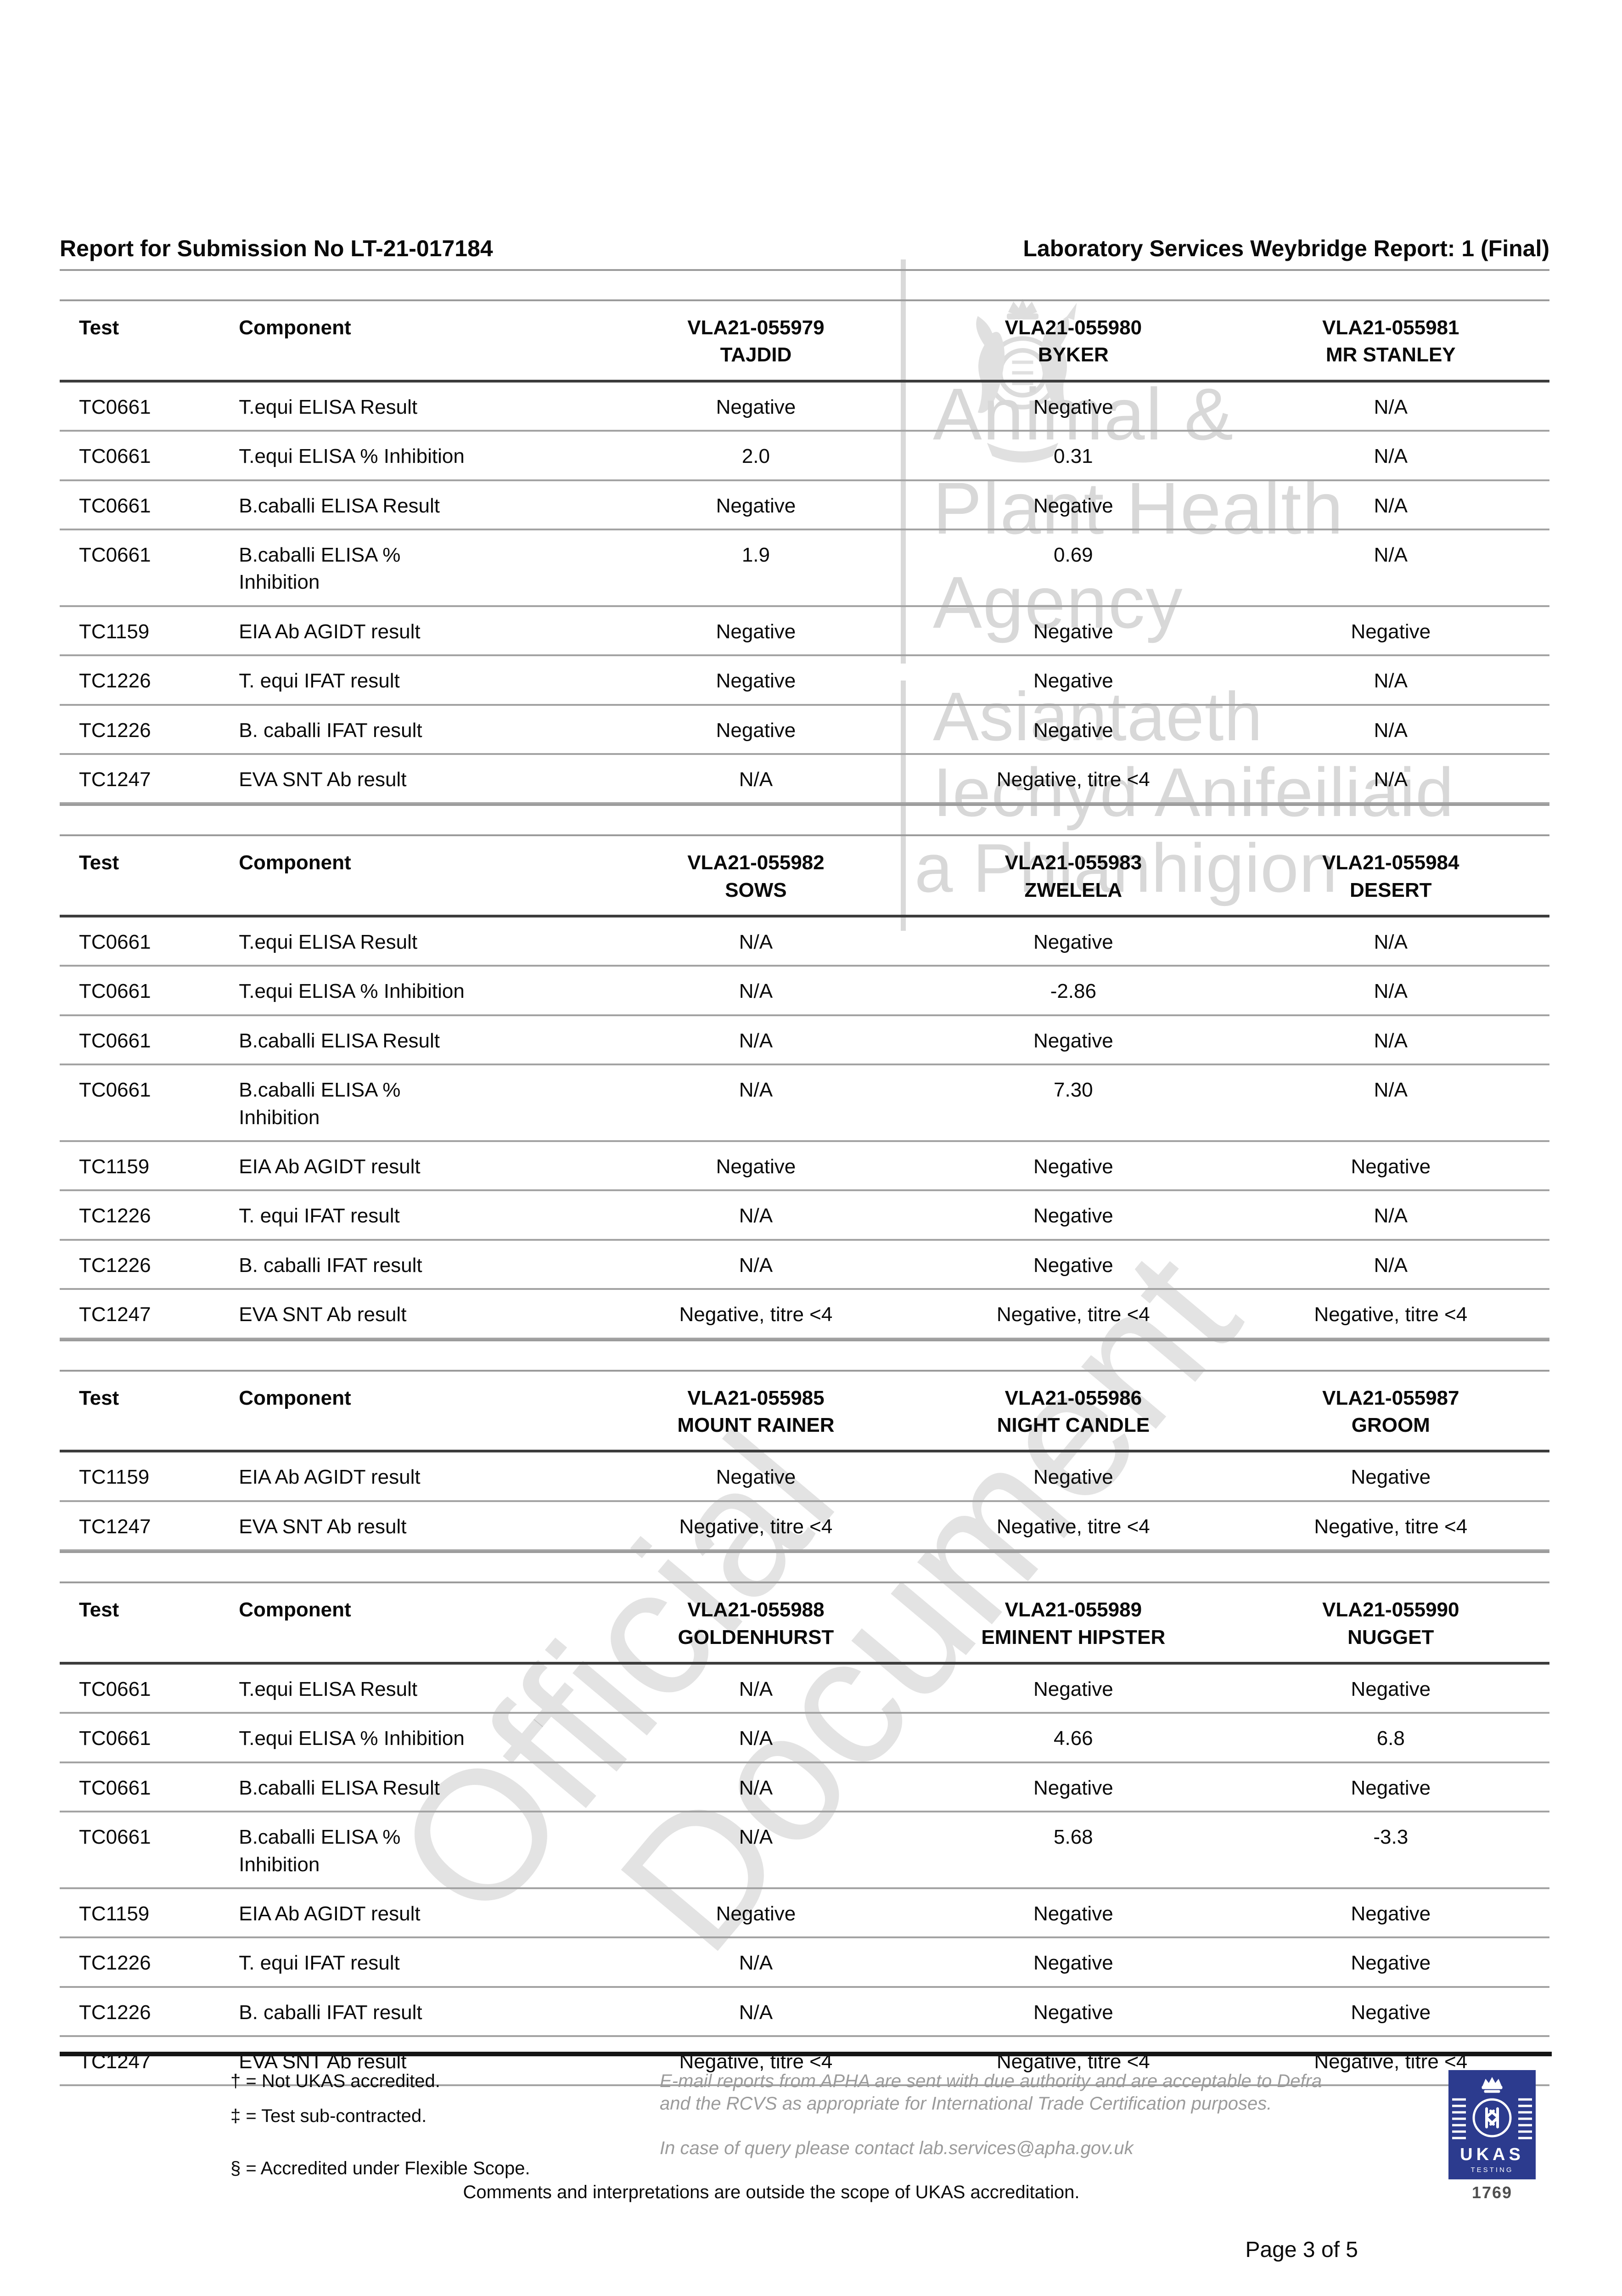  I want to click on ukas-type-label: TESTING, so click(1491, 2170).